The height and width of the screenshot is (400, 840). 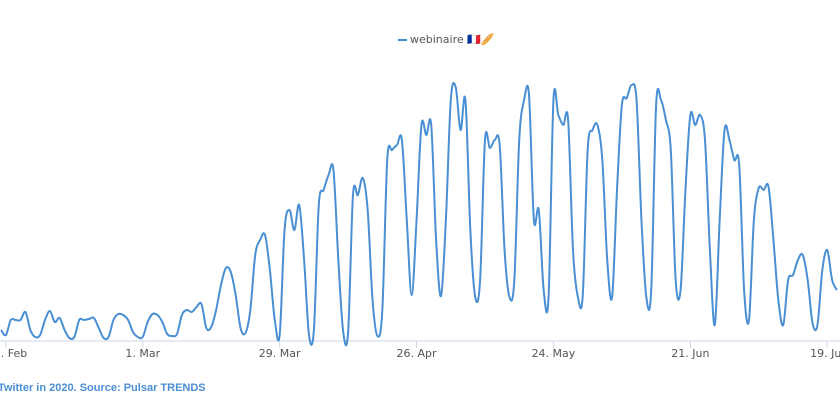 I want to click on x-tick-label: 29. Mar, so click(x=280, y=353).